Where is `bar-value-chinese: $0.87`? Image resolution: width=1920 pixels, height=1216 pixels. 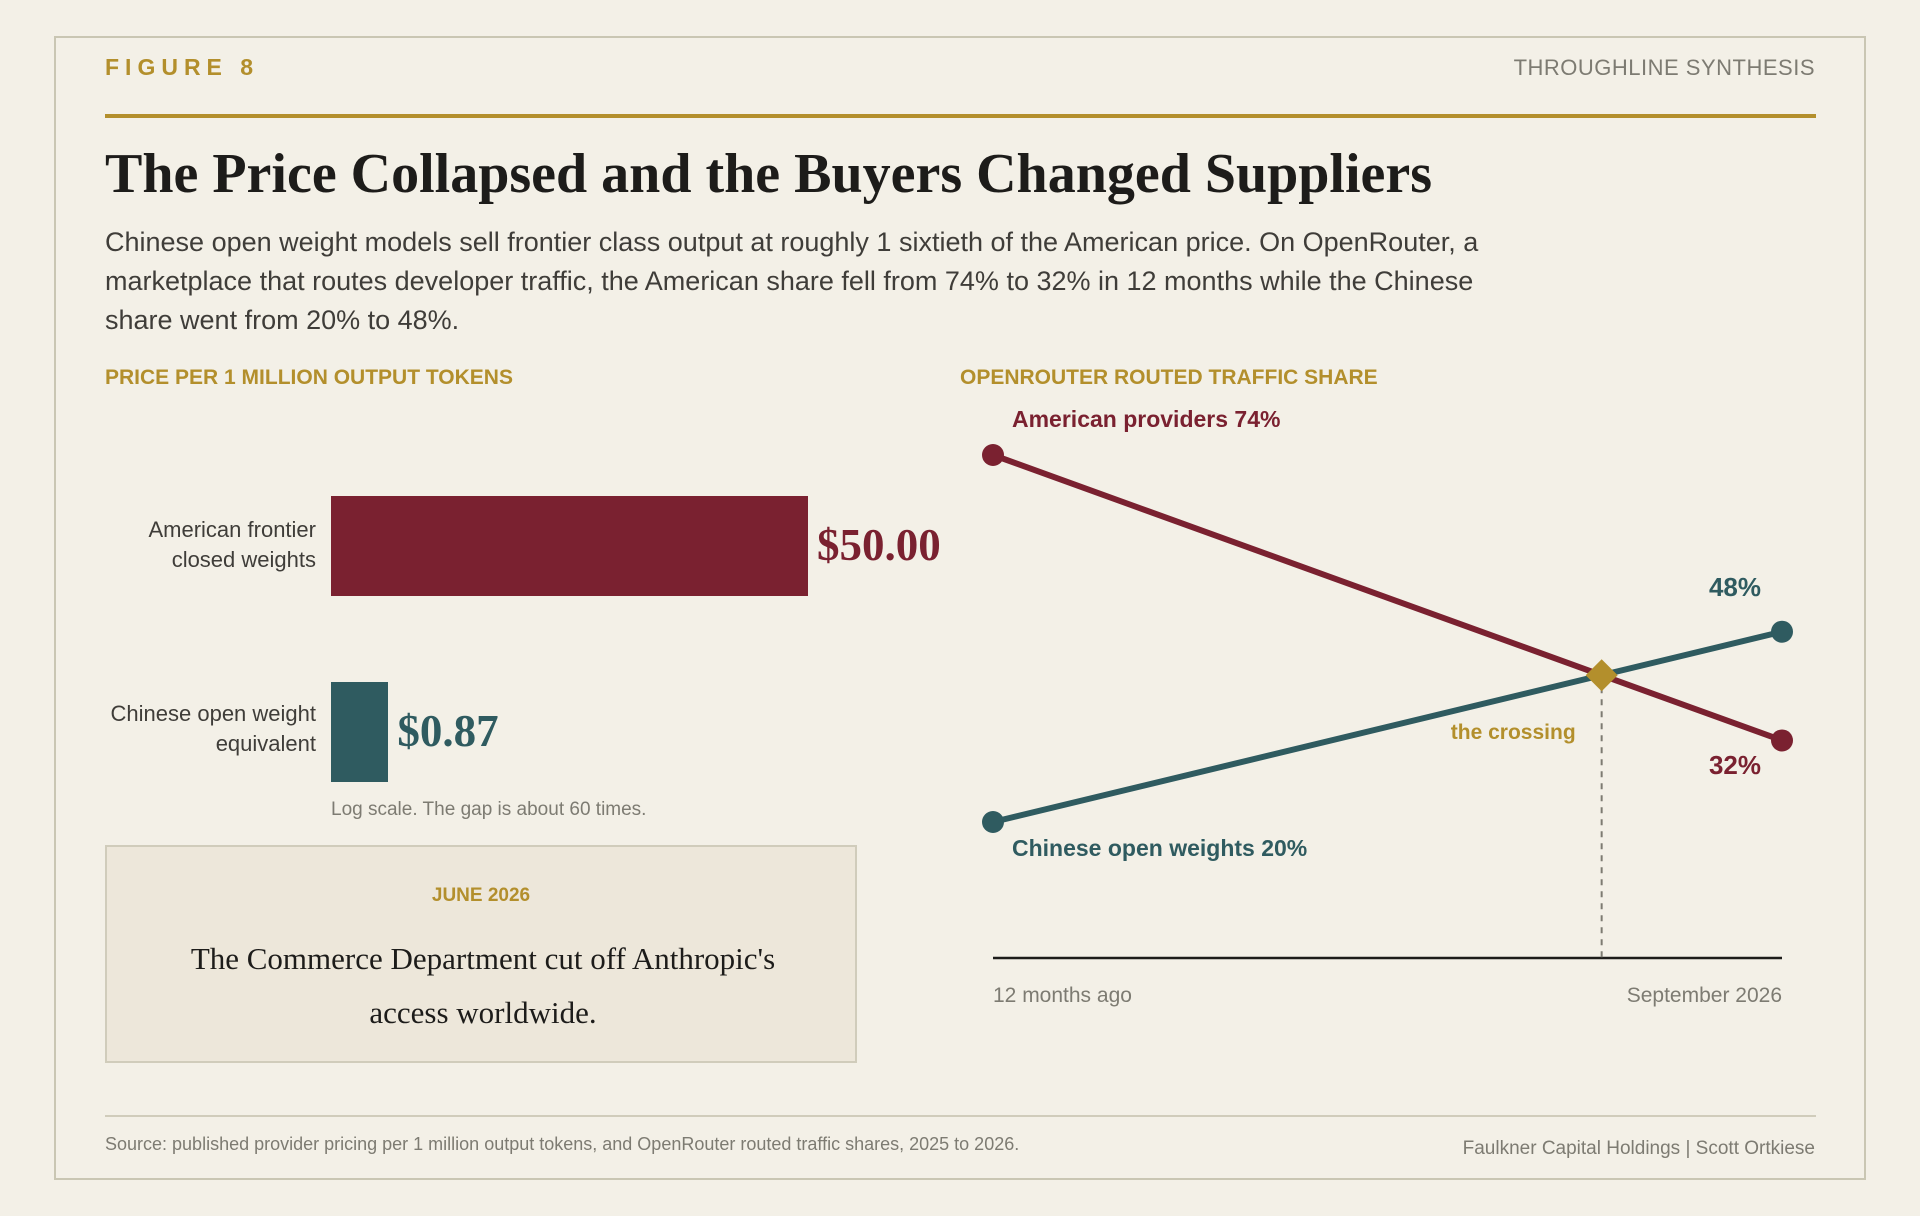
bar-value-chinese: $0.87 is located at coordinates (448, 731).